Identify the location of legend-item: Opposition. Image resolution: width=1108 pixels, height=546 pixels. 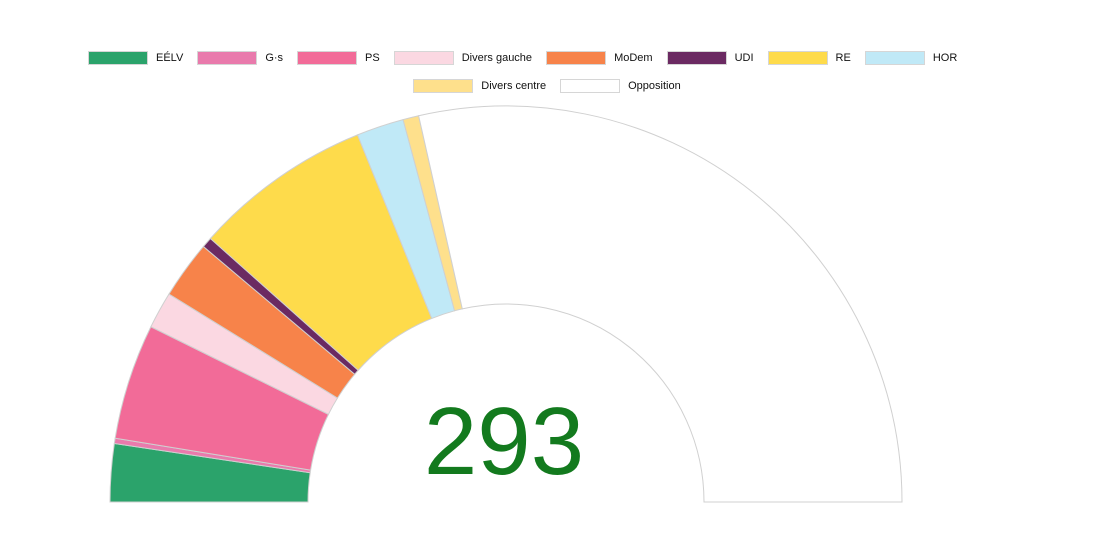
(620, 86).